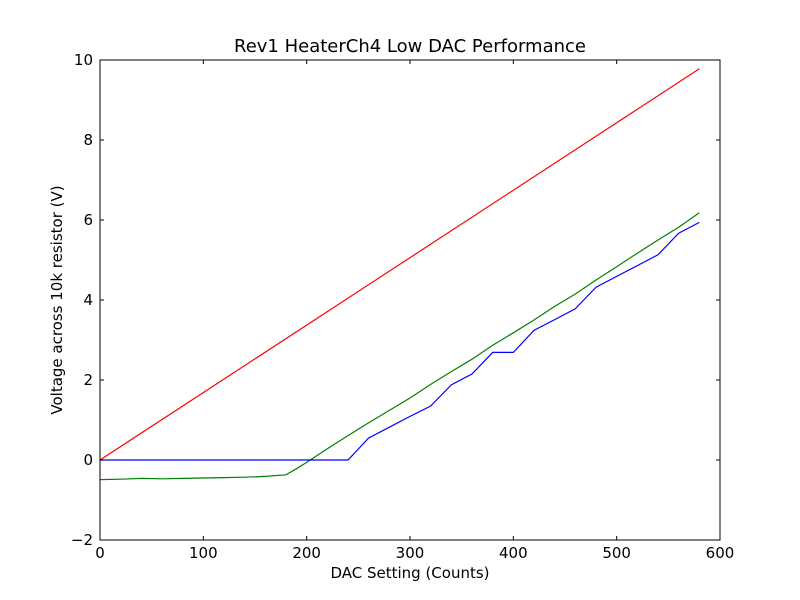  Describe the element at coordinates (88, 460) in the screenshot. I see `y-tick-label: 0` at that location.